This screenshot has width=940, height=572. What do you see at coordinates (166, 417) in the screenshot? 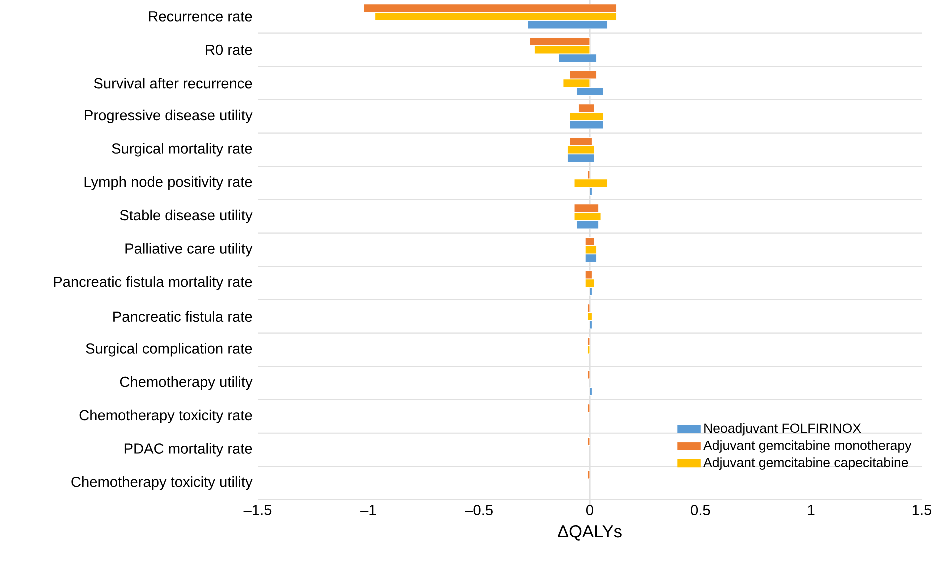
I see `y-tick-label: Chemotherapy toxicity rate` at bounding box center [166, 417].